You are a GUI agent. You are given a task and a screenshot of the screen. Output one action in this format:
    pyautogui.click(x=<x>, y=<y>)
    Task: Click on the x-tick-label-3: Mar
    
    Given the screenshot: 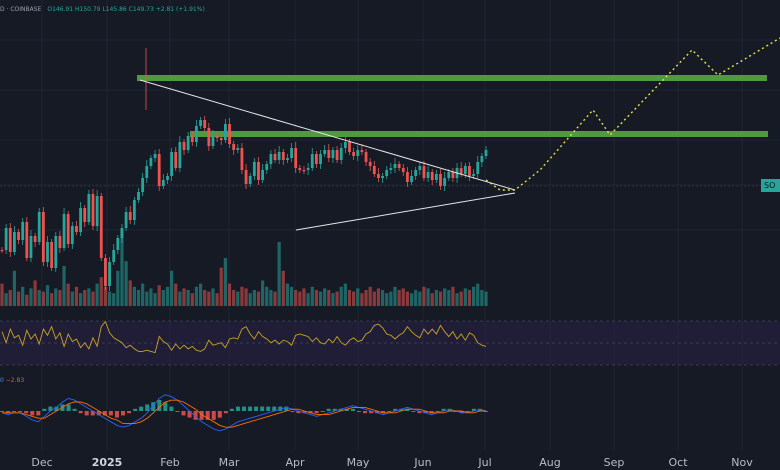 What is the action you would take?
    pyautogui.click(x=229, y=462)
    